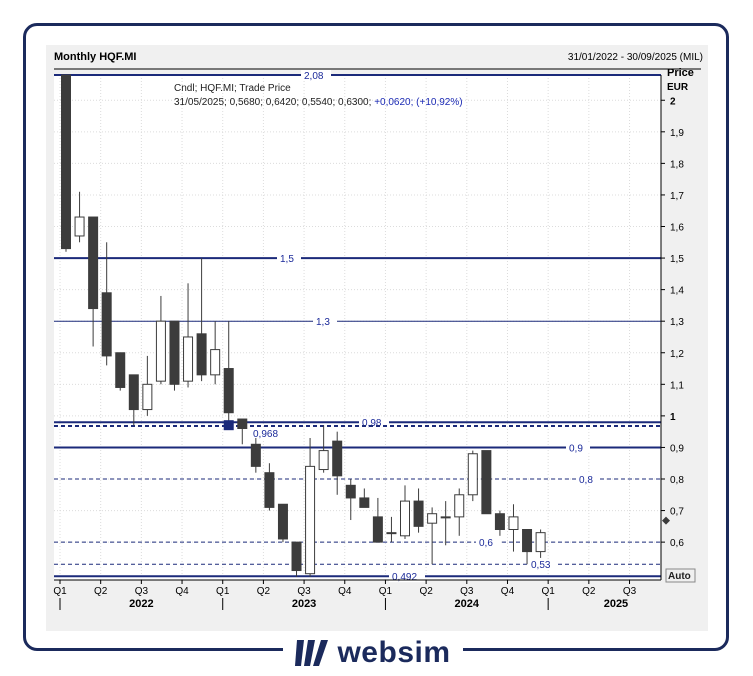 This screenshot has width=753, height=676. I want to click on level-label: 0,968, so click(265, 434).